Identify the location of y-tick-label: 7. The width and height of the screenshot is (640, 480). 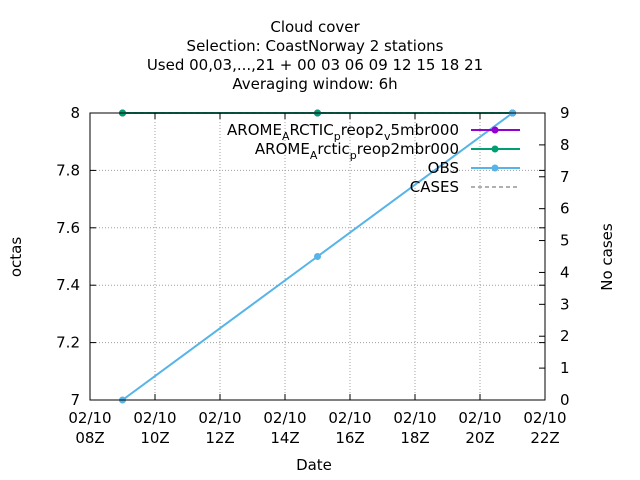
(75, 400).